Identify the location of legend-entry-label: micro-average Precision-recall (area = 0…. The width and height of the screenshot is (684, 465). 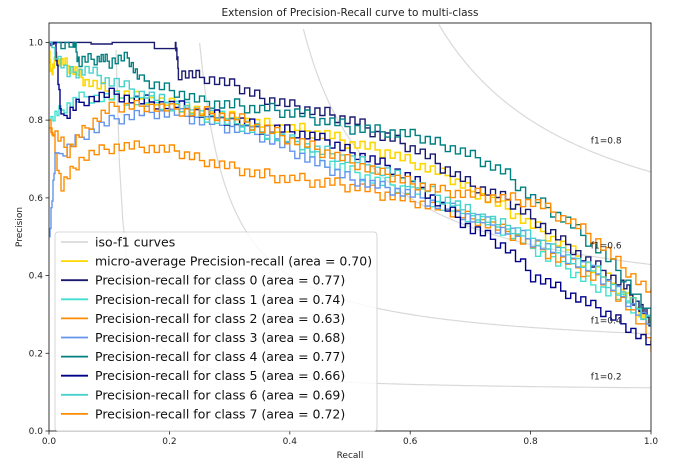
(233, 261).